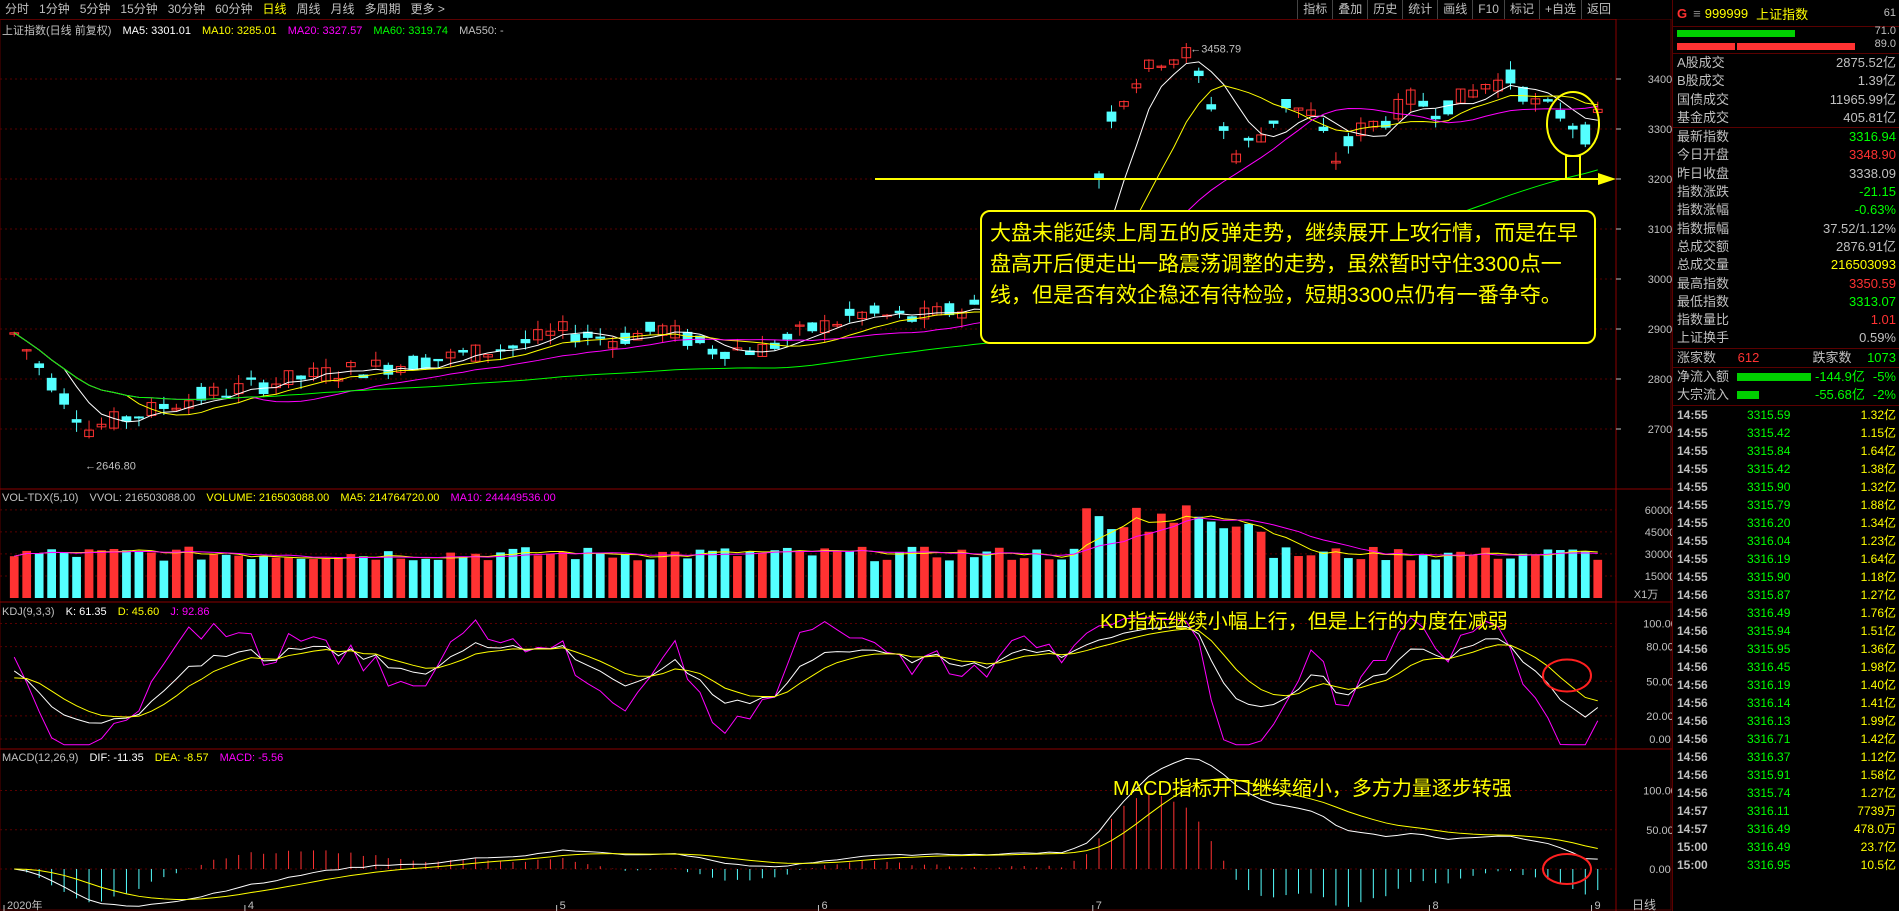  I want to click on tick-price: 3316.49, so click(1769, 846).